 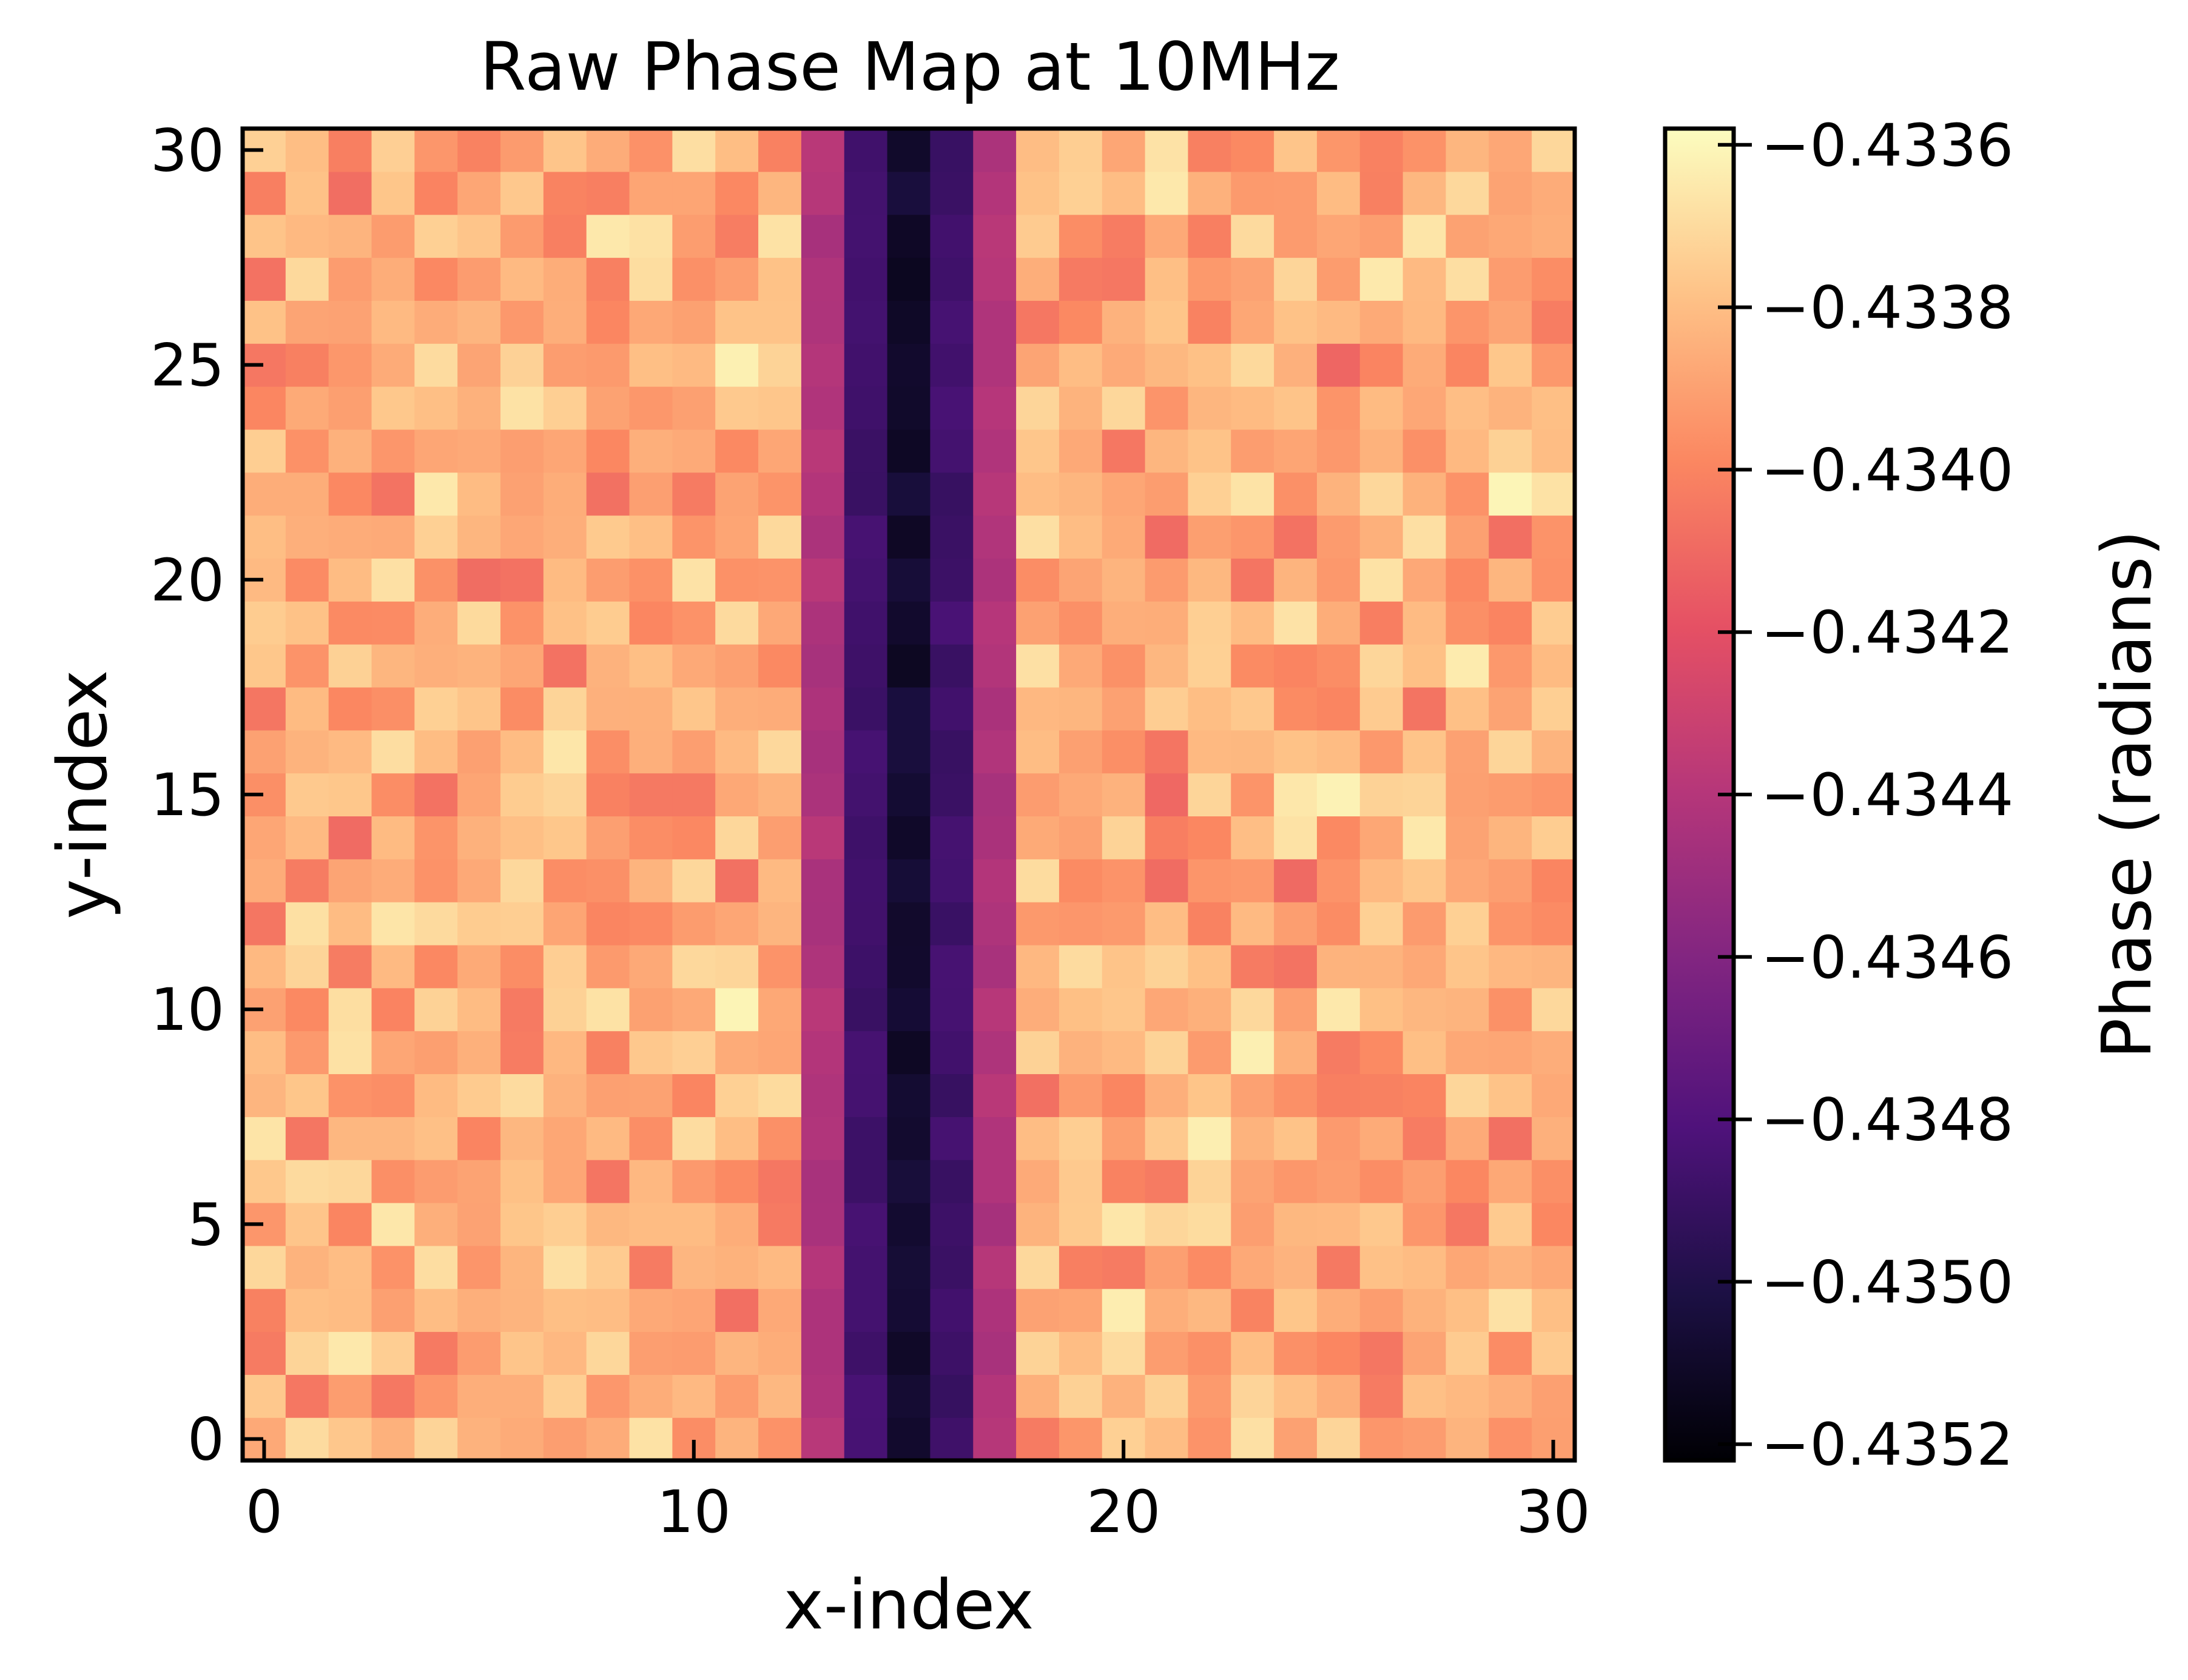 What do you see at coordinates (205, 1440) in the screenshot?
I see `y-tick-label: 0` at bounding box center [205, 1440].